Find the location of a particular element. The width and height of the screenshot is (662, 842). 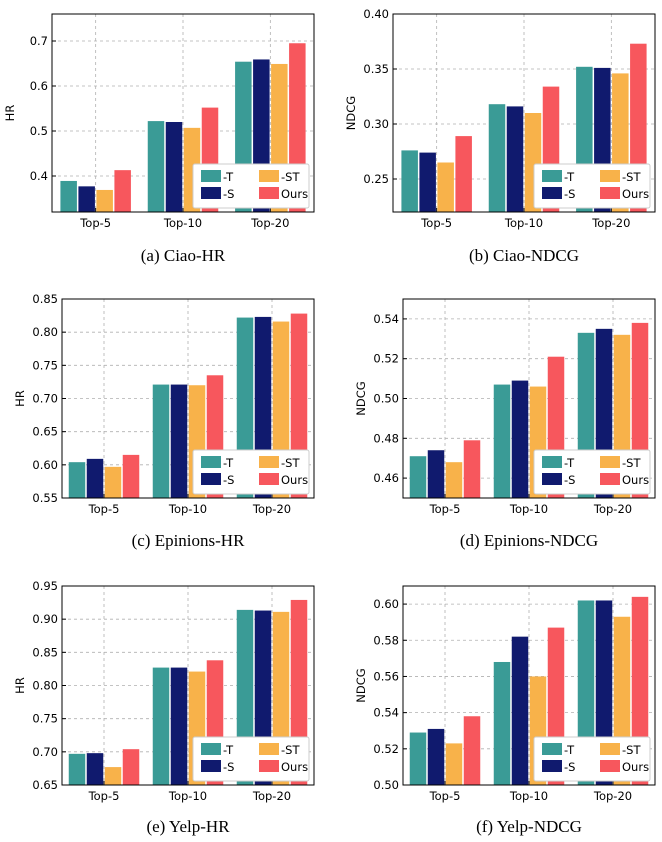

y-tick-label: 0.65 is located at coordinates (45, 785).